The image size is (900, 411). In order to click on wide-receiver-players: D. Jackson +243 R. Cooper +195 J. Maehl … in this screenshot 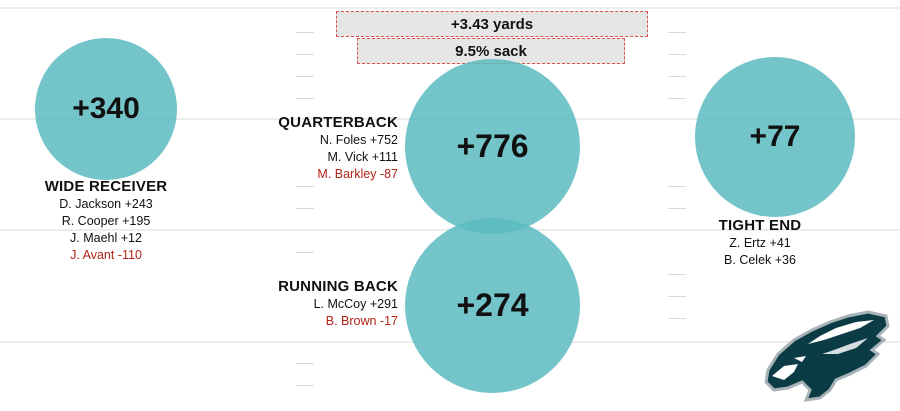, I will do `click(106, 230)`.